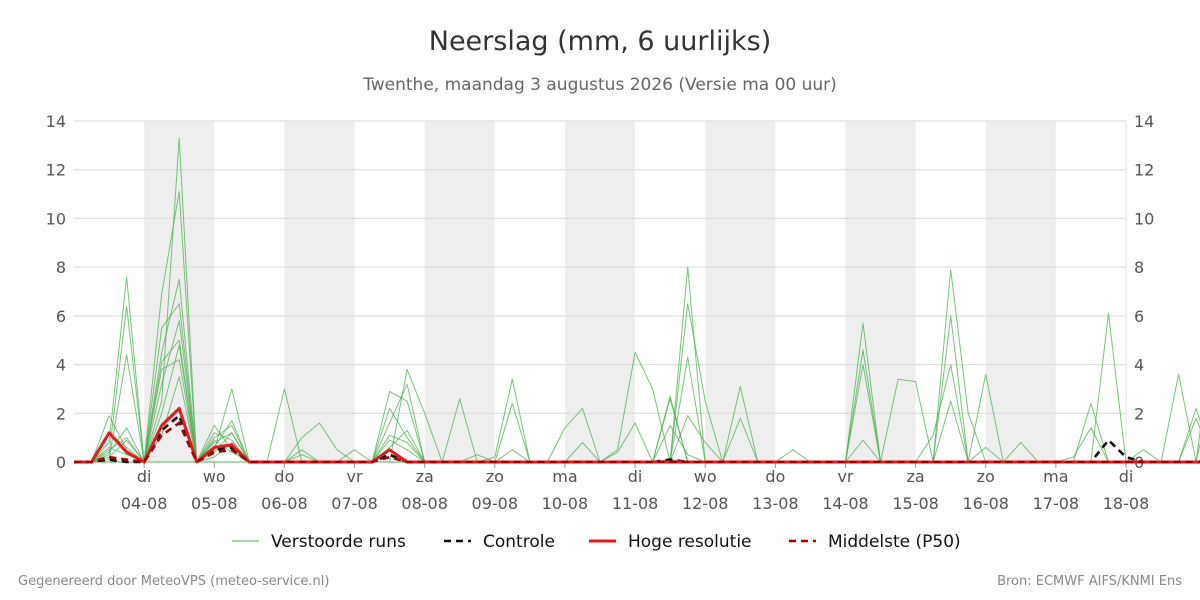 Image resolution: width=1200 pixels, height=600 pixels. What do you see at coordinates (424, 503) in the screenshot?
I see `x-tick-date: 08-08` at bounding box center [424, 503].